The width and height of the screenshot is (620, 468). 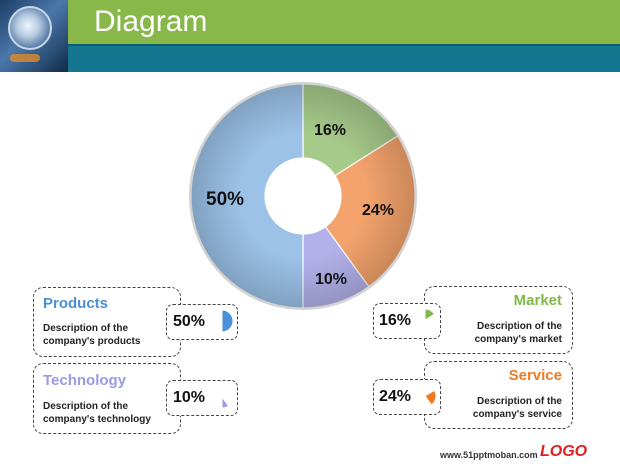 I want to click on data-label-technology: 10%, so click(x=331, y=279).